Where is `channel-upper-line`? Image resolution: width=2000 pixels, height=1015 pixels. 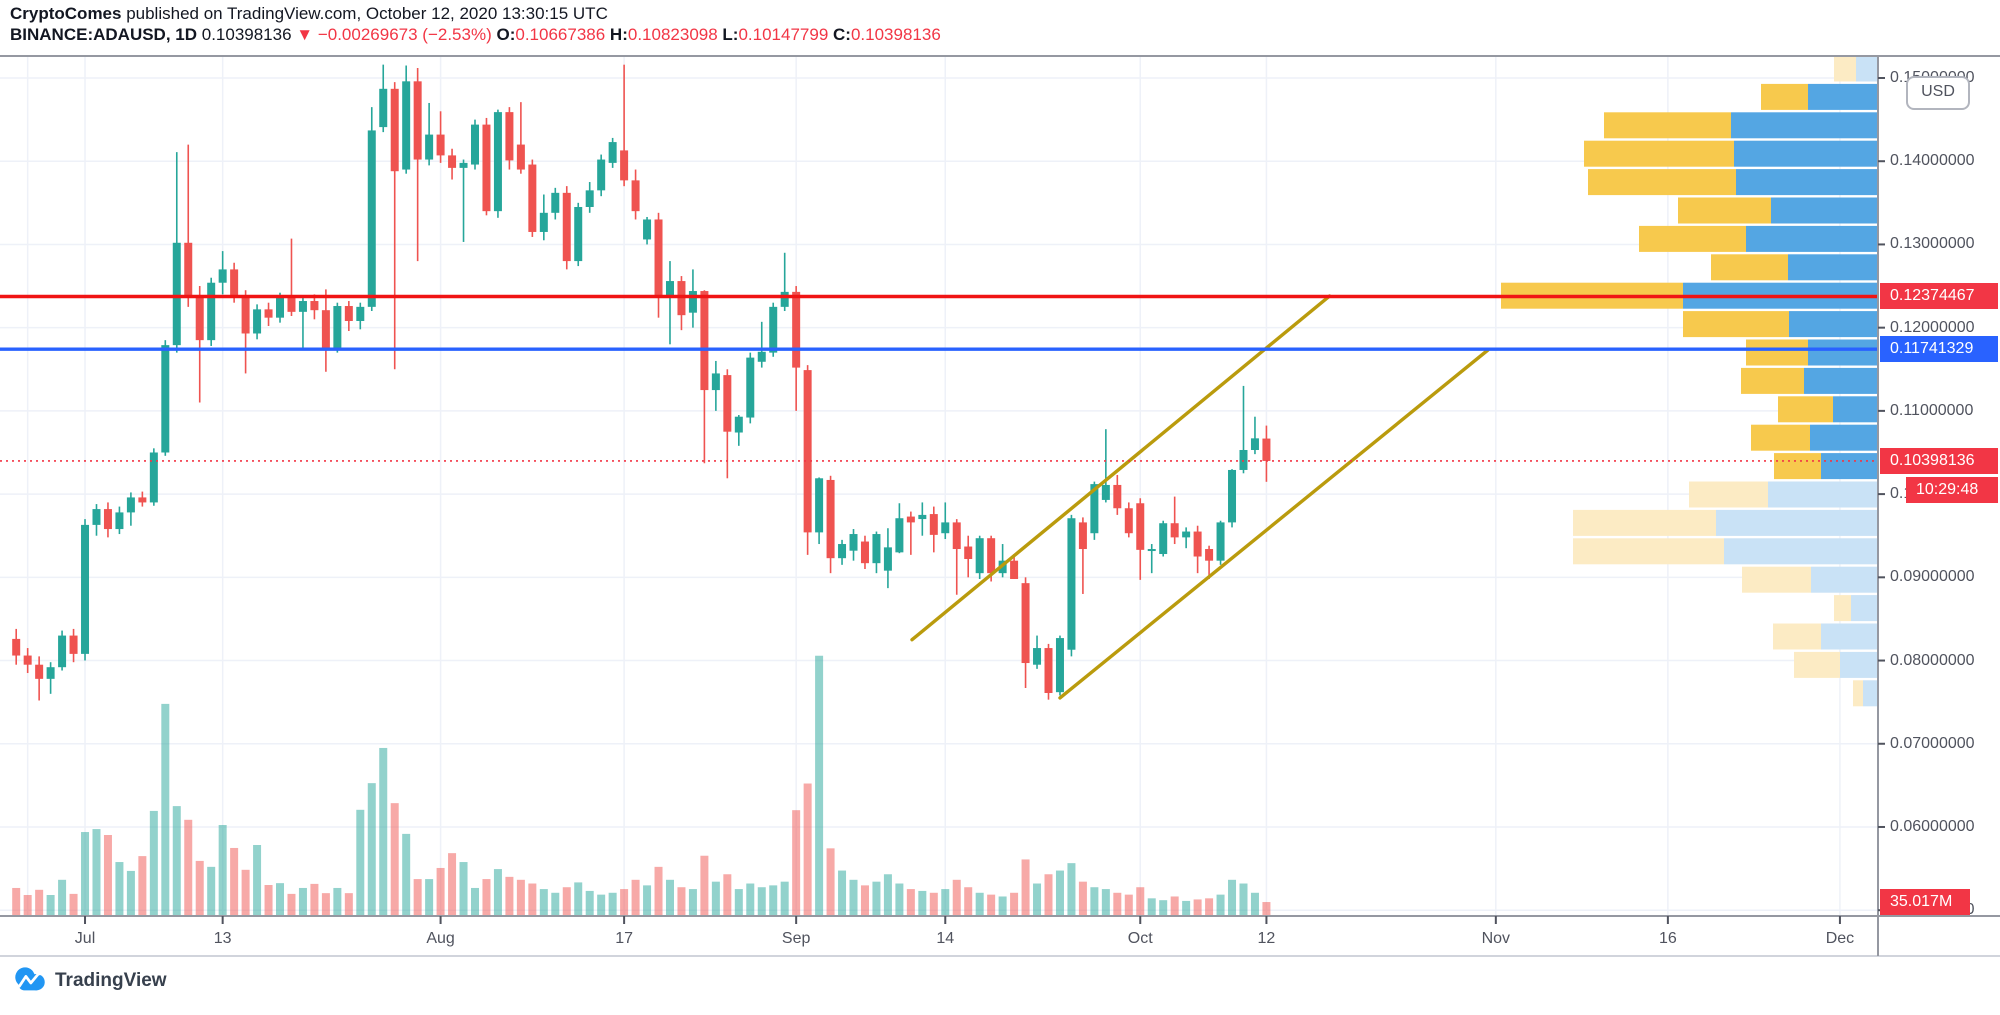
channel-upper-line is located at coordinates (1121, 468).